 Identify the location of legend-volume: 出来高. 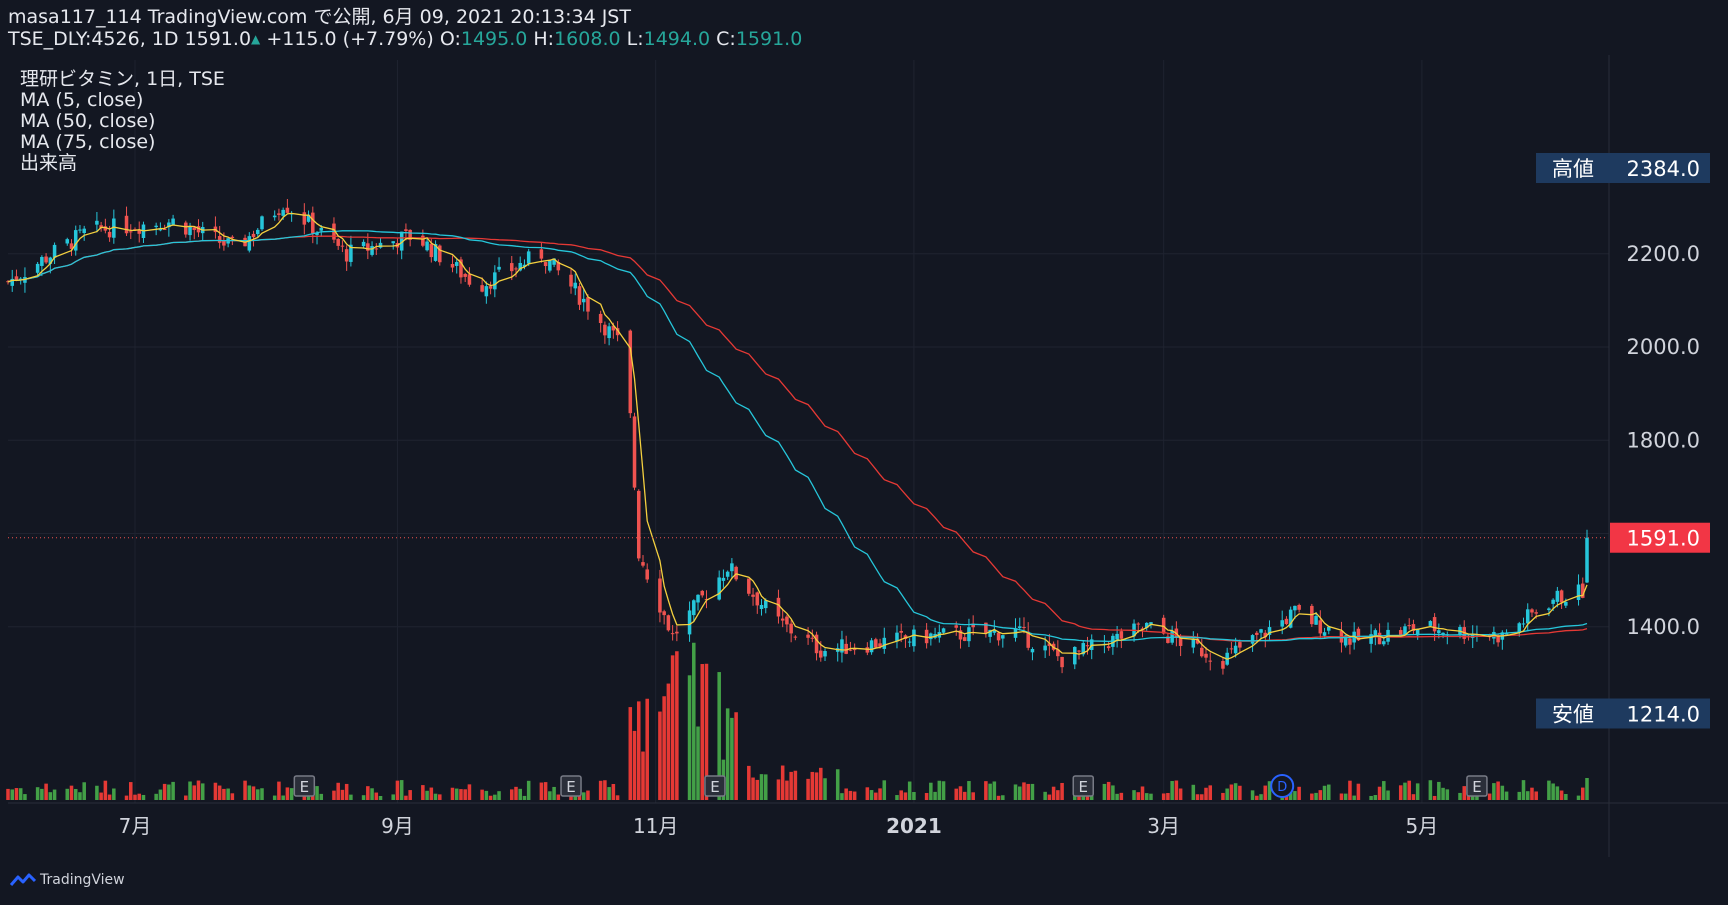
(49, 163).